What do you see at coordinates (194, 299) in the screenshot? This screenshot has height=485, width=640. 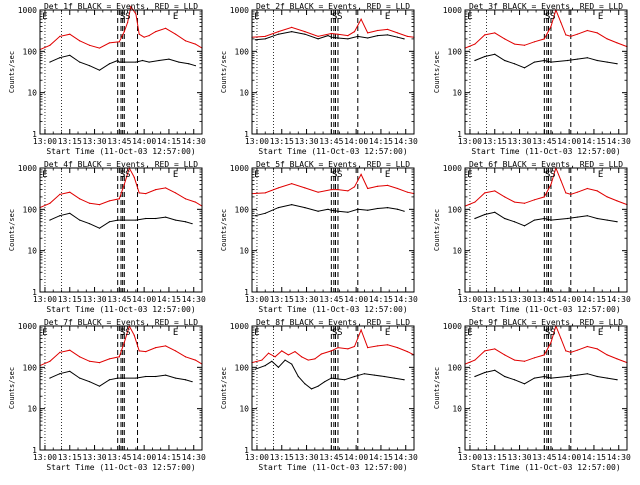 I see `x-tick-label: 14:30` at bounding box center [194, 299].